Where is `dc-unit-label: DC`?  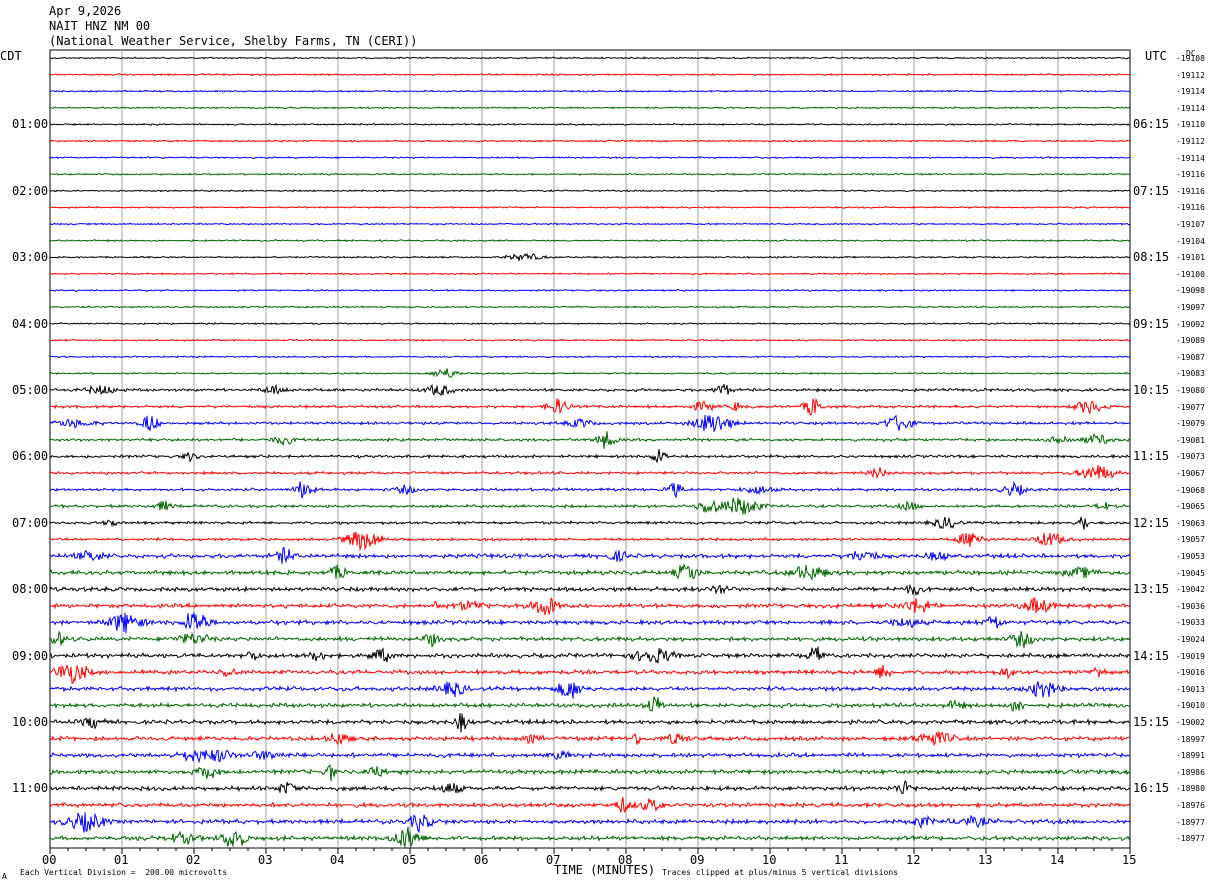 dc-unit-label: DC is located at coordinates (1191, 53).